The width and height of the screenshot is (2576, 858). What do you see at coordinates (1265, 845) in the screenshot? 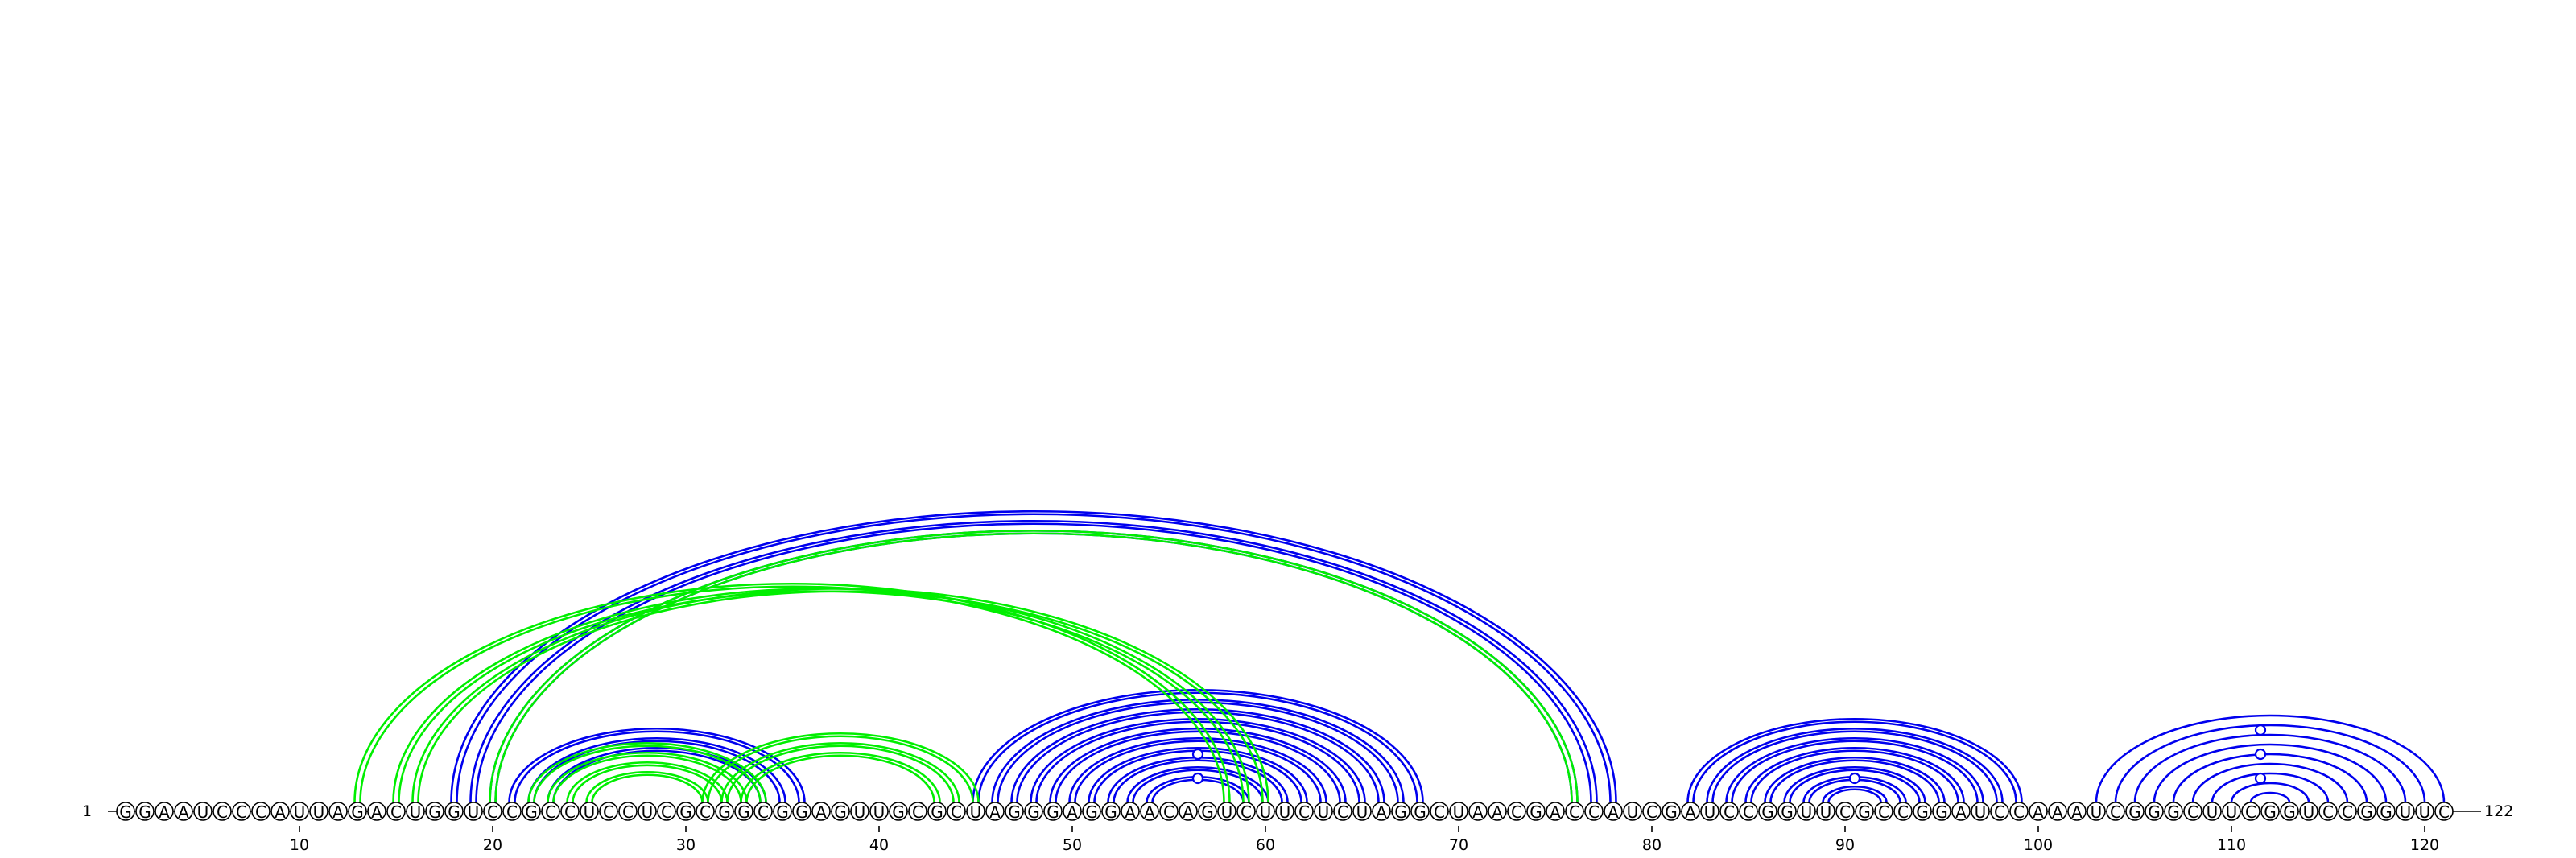
I see `tick-label: 60` at bounding box center [1265, 845].